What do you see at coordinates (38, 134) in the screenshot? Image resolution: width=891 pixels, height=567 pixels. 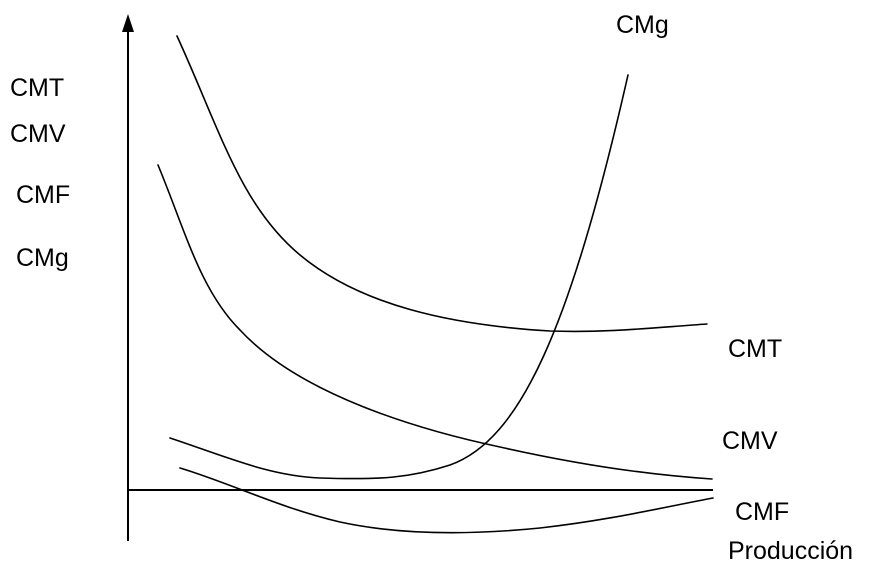 I see `y-axis-label-cmv: CMV` at bounding box center [38, 134].